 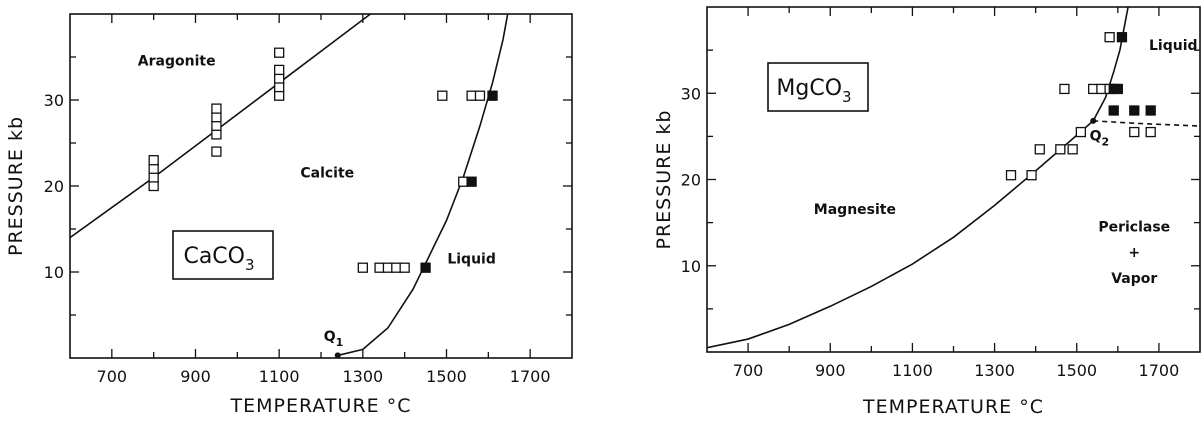 What do you see at coordinates (423, 185) in the screenshot?
I see `phase-boundary-calcite-liquid` at bounding box center [423, 185].